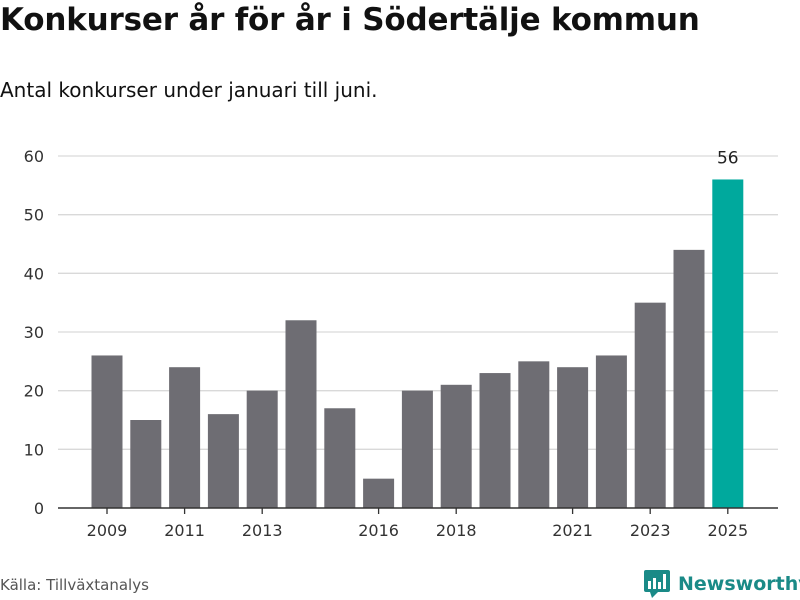 The image size is (800, 600). Describe the element at coordinates (611, 431) in the screenshot. I see `bar-2022` at that location.